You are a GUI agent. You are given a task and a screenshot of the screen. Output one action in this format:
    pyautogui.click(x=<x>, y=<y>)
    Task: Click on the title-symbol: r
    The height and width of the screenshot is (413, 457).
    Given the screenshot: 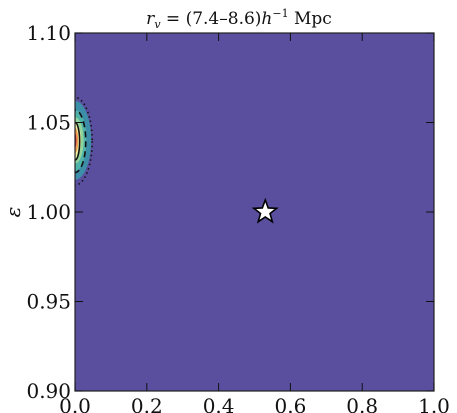 What is the action you would take?
    pyautogui.click(x=150, y=19)
    